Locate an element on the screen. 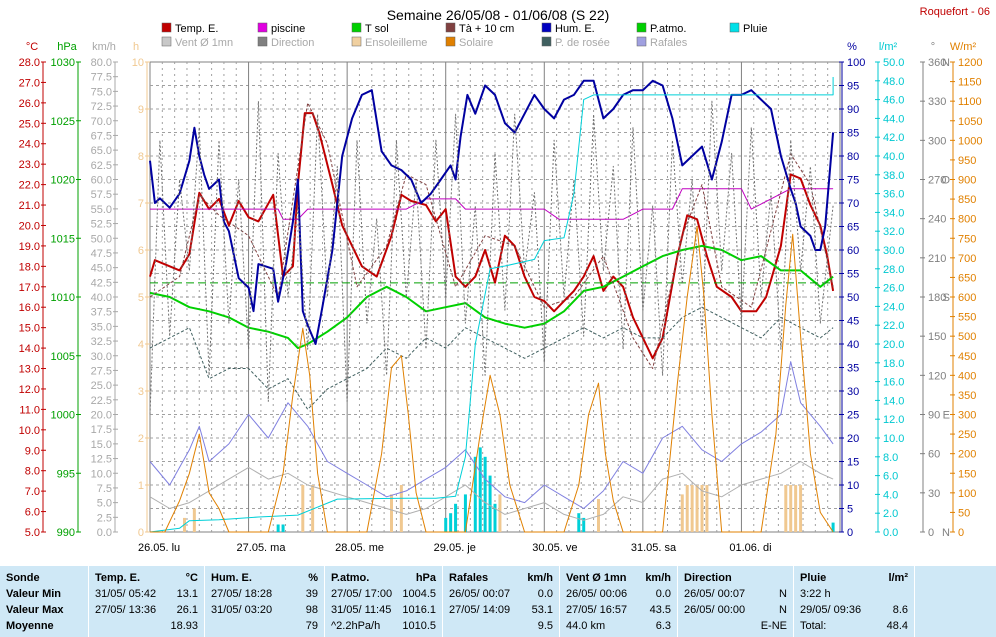 This screenshot has height=637, width=996. pluie-tick-label: 0.0 is located at coordinates (890, 533).